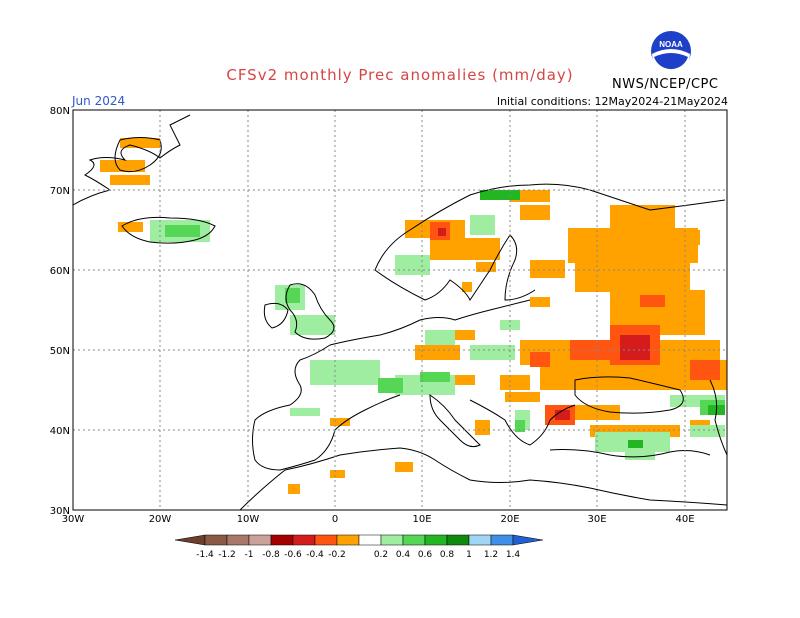 This screenshot has width=800, height=618. Describe the element at coordinates (205, 555) in the screenshot. I see `colorbar-label: -1.4` at that location.